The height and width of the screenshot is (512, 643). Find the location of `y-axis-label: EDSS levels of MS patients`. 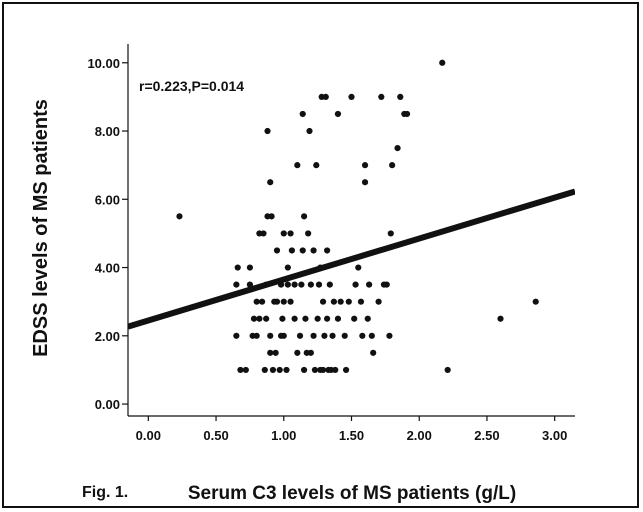

y-axis-label: EDSS levels of MS patients is located at coordinates (41, 228).